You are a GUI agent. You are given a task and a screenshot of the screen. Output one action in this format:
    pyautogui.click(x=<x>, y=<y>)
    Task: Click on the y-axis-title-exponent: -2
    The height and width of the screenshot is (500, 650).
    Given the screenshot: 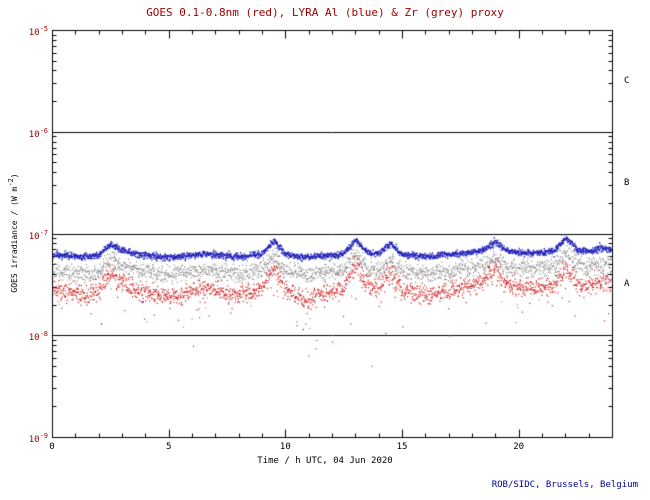 What is the action you would take?
    pyautogui.click(x=11, y=182)
    